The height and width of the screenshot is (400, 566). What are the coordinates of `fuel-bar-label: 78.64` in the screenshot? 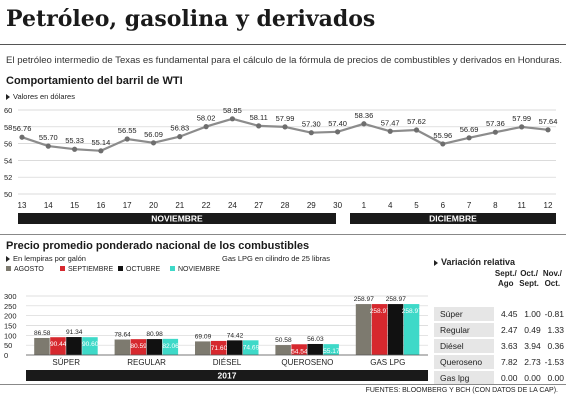 It's located at (122, 335).